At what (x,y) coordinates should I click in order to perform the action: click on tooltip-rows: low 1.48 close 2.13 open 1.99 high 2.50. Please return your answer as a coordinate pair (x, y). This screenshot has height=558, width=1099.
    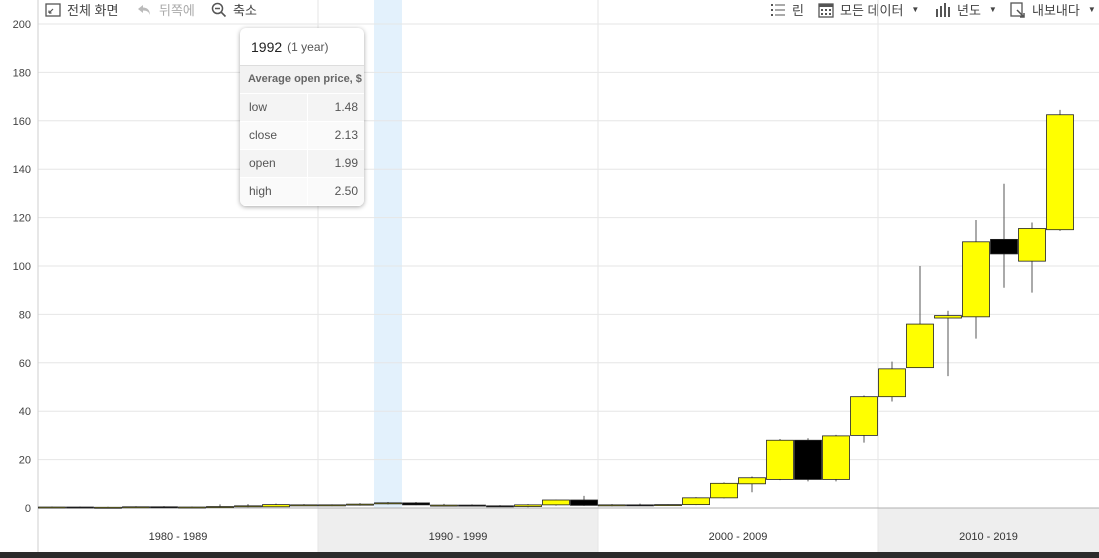
    Looking at the image, I should click on (302, 150).